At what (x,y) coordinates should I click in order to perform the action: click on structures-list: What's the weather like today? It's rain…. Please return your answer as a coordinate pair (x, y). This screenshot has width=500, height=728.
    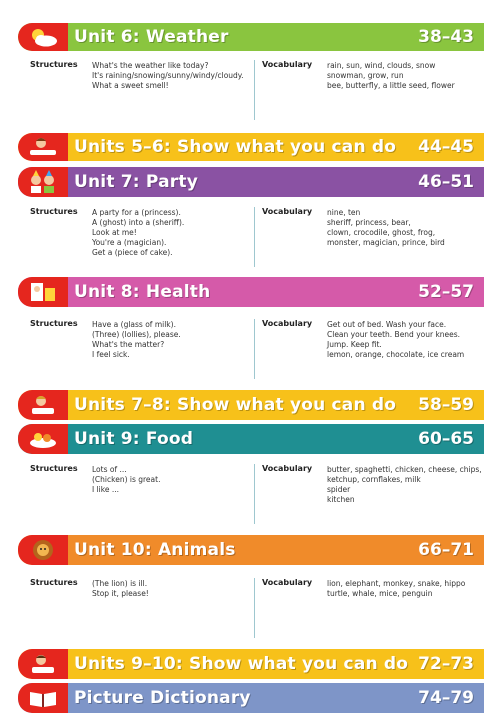
    Looking at the image, I should click on (172, 76).